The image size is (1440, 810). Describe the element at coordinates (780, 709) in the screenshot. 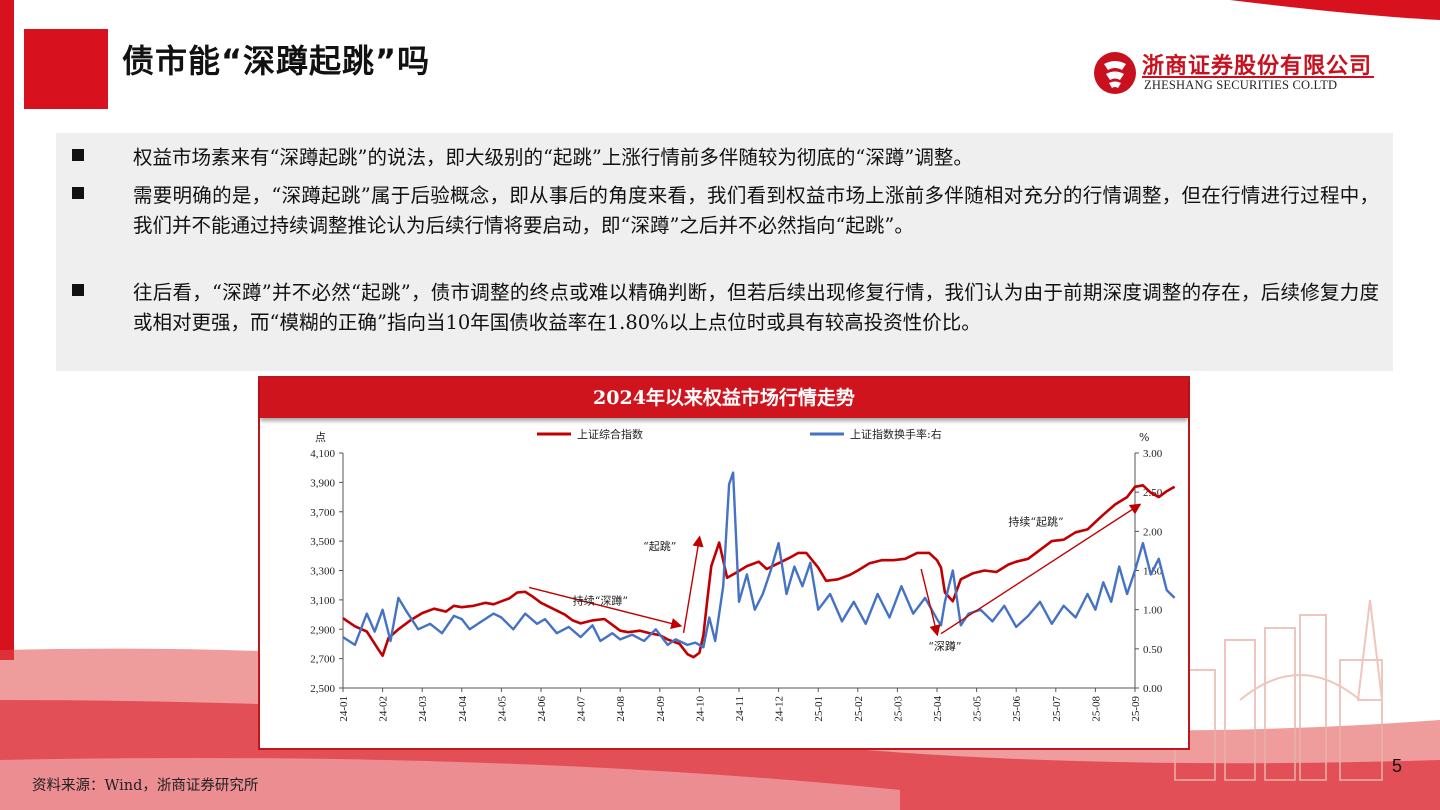

I see `x-tick-label: 24-12` at that location.